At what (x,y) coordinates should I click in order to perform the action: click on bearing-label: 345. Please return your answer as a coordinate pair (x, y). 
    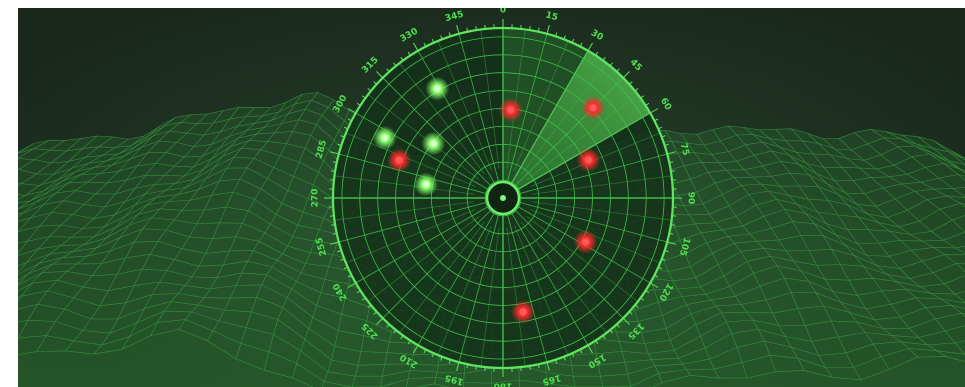
    Looking at the image, I should click on (454, 17).